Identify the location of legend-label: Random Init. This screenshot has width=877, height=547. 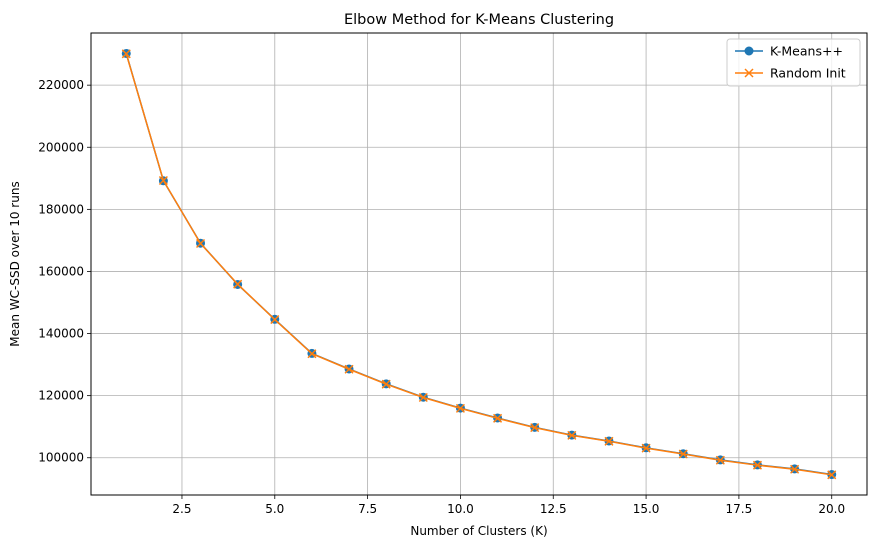
(808, 73).